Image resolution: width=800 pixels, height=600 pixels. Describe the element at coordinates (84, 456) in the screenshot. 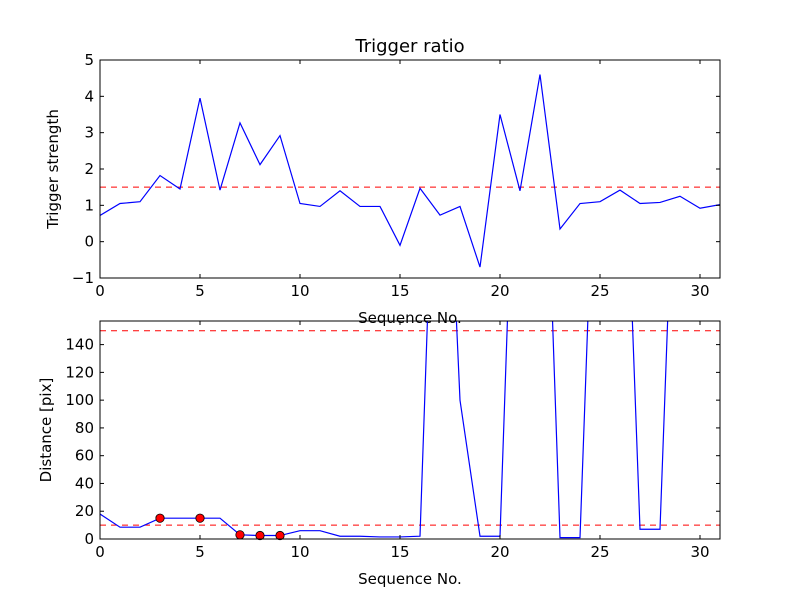

I see `bottom-y-tick-label: 60` at that location.